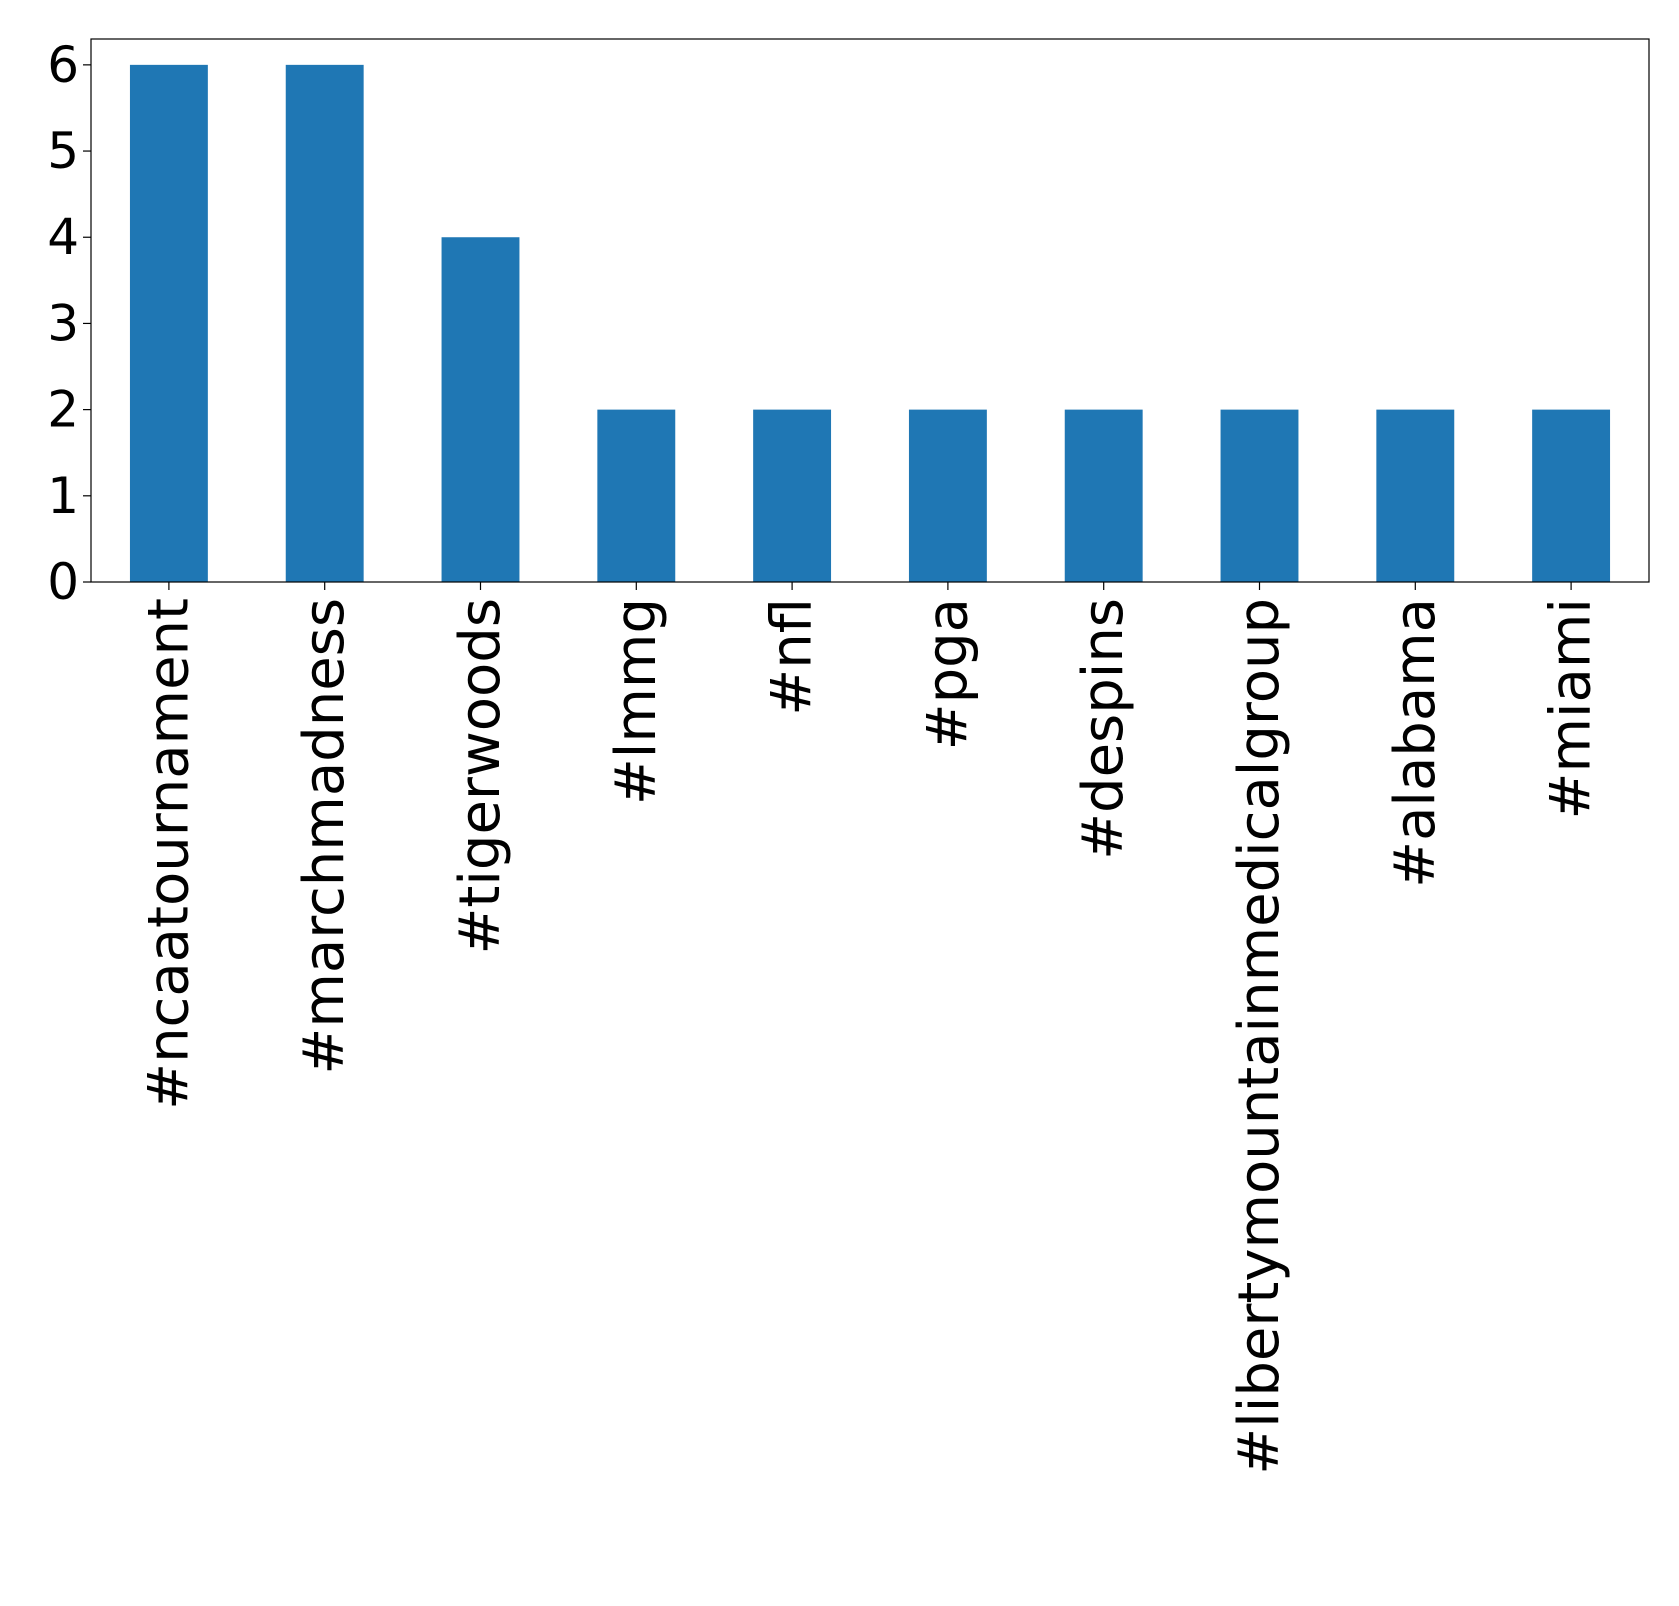  What do you see at coordinates (1415, 743) in the screenshot?
I see `x-tick-label: #alabama` at bounding box center [1415, 743].